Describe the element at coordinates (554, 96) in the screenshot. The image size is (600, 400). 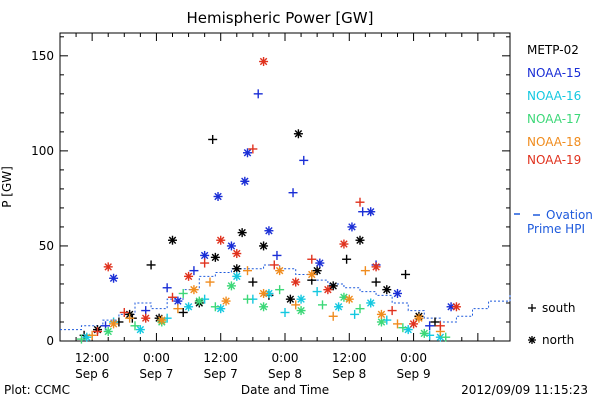
I see `legend-label: NOAA-16` at that location.